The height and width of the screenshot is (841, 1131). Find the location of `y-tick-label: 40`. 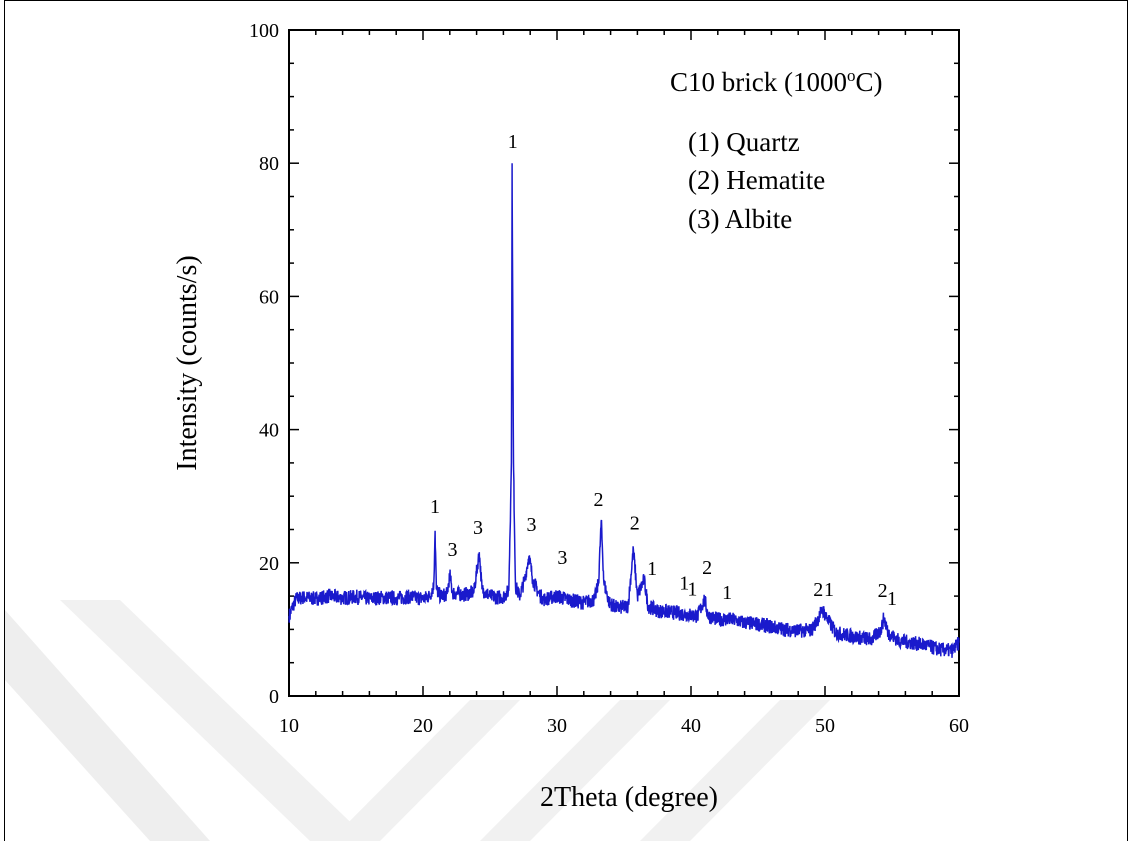

y-tick-label: 40 is located at coordinates (269, 431).